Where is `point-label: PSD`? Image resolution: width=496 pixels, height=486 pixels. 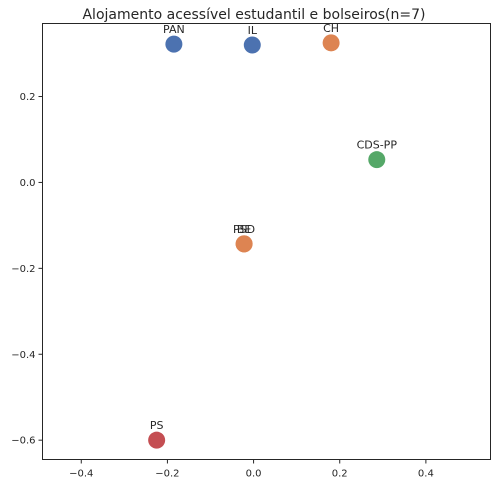 point-label: PSD is located at coordinates (244, 229).